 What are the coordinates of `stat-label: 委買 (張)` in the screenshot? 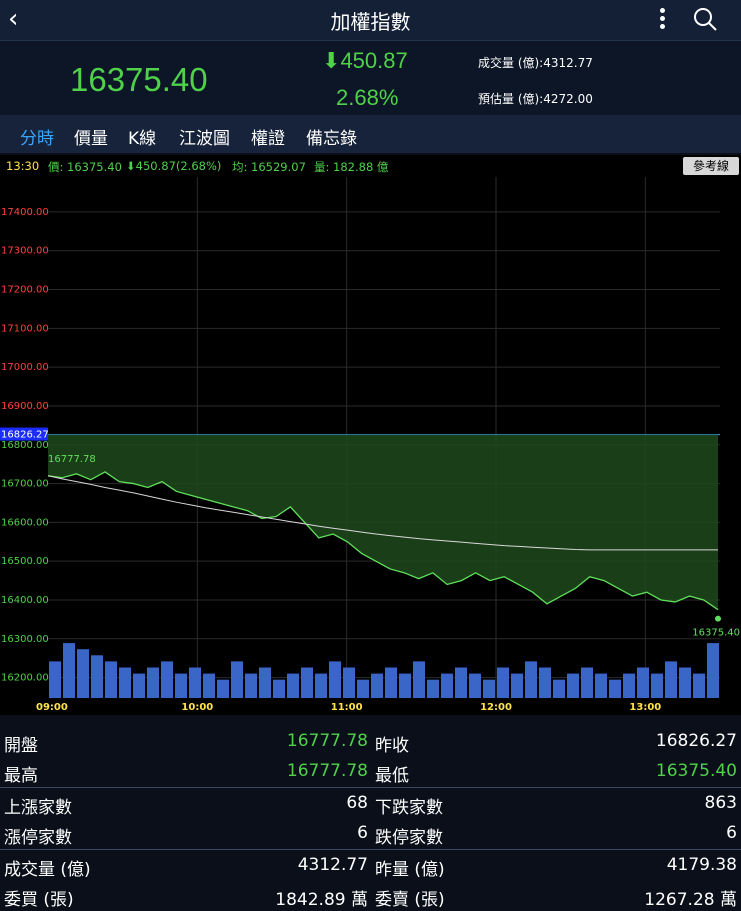 It's located at (39, 900).